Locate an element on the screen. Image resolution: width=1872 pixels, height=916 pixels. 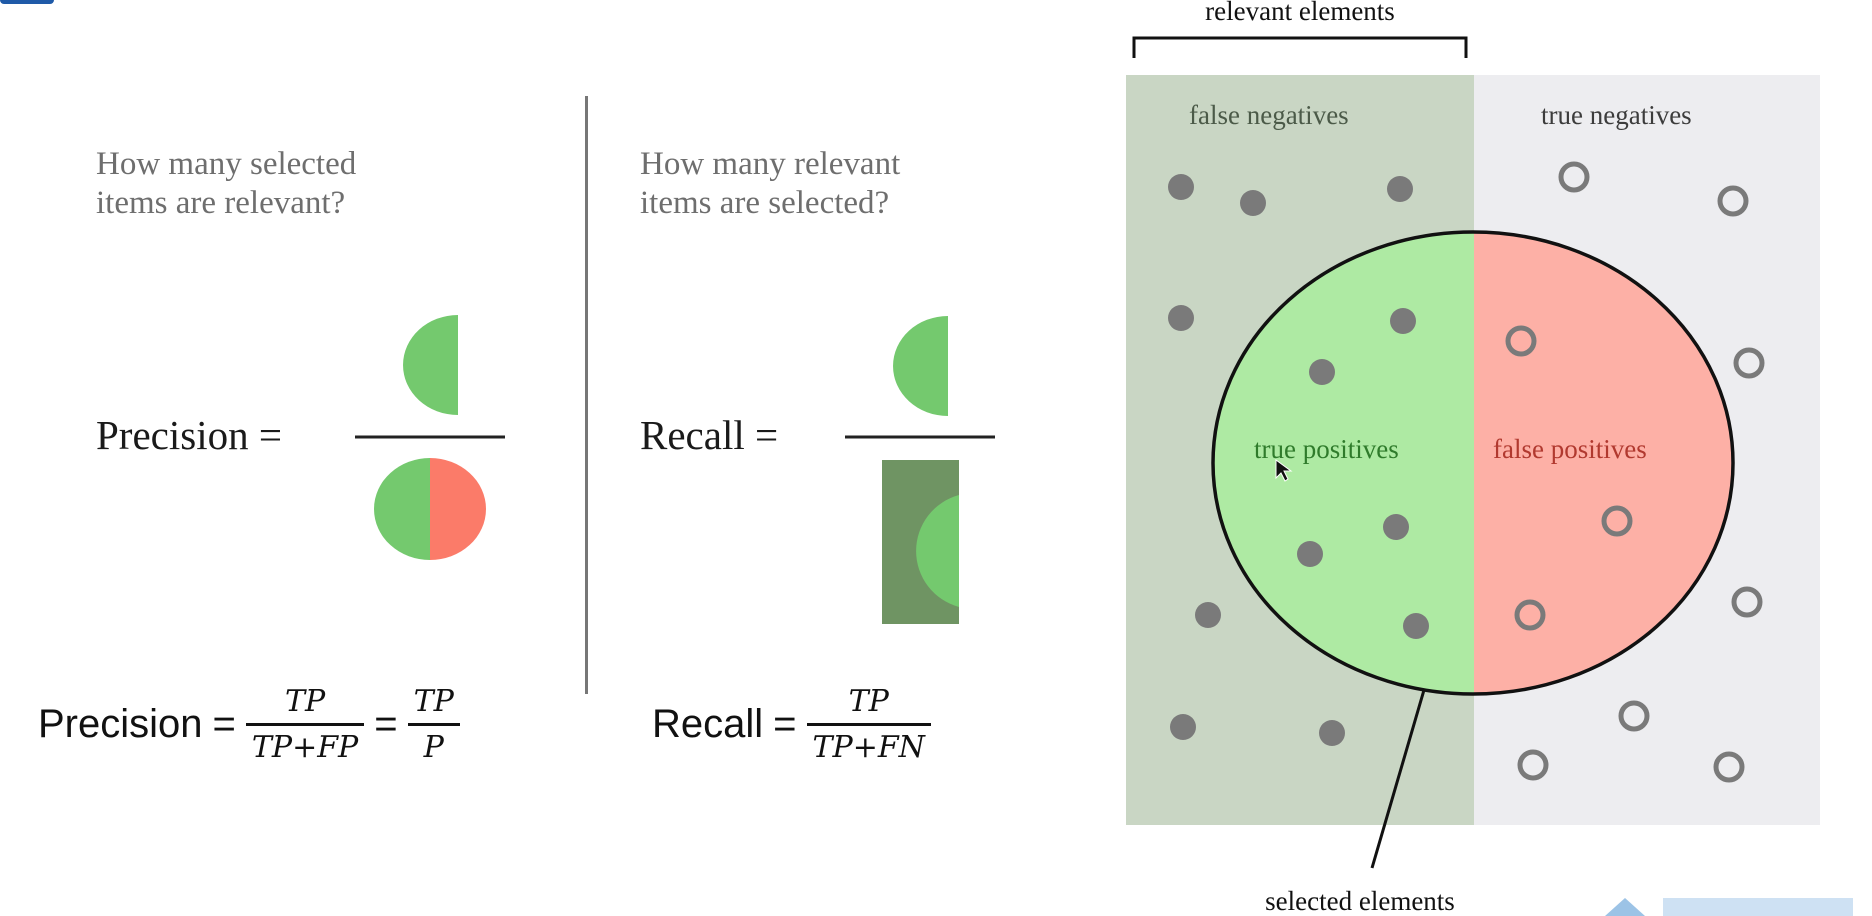
precision-formula-label: Precision is located at coordinates (120, 724).